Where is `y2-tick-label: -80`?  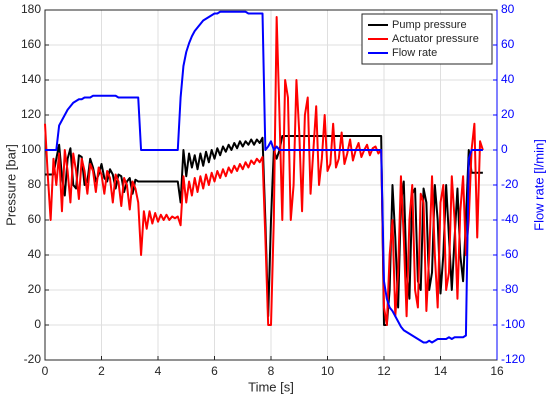 y2-tick-label: -80 is located at coordinates (510, 289).